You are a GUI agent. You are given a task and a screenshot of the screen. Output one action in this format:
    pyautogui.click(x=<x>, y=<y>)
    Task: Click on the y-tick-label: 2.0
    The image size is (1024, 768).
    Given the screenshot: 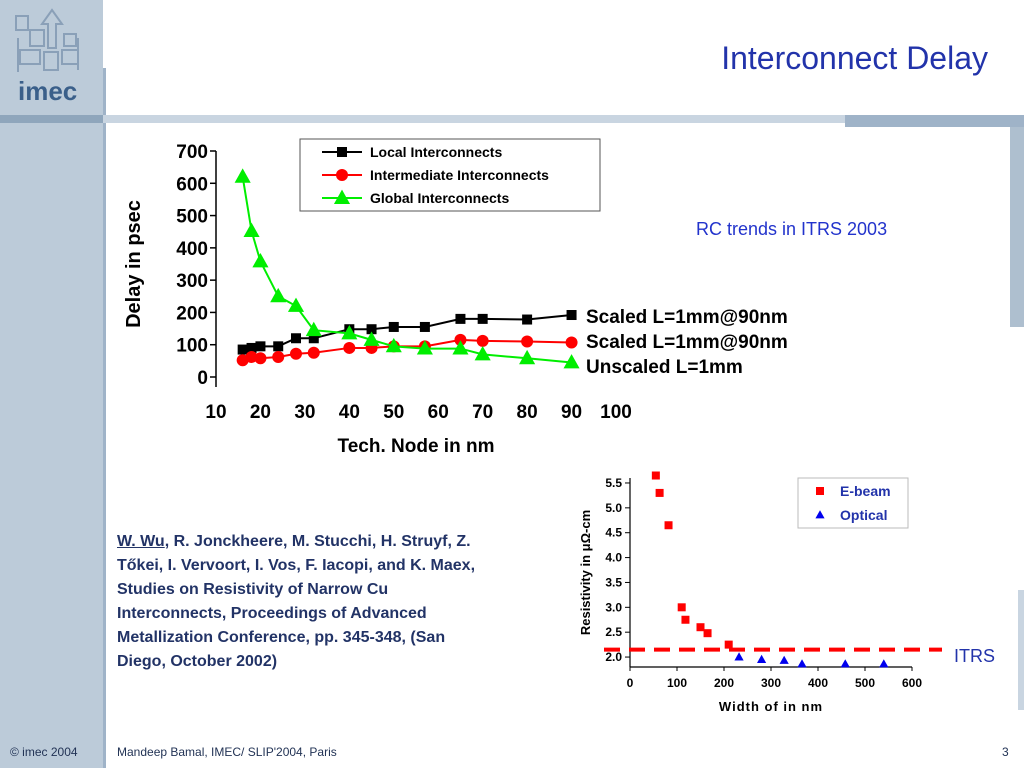 What is the action you would take?
    pyautogui.click(x=613, y=657)
    